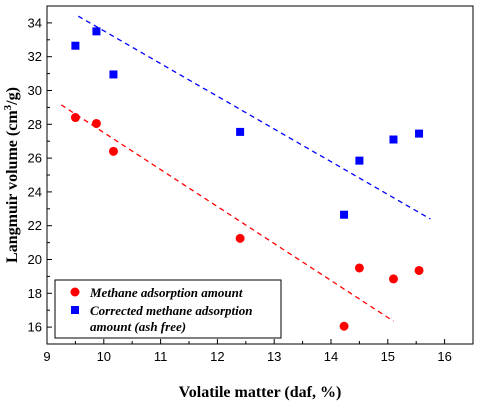  What do you see at coordinates (35, 327) in the screenshot?
I see `y-tick-label: 16` at bounding box center [35, 327].